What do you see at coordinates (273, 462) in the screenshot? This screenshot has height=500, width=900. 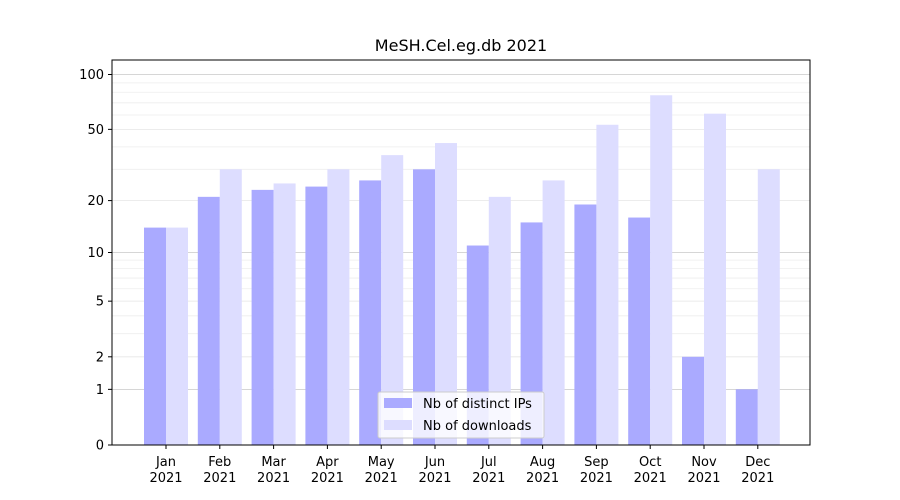 I see `x-tick-label-month: Mar` at bounding box center [273, 462].